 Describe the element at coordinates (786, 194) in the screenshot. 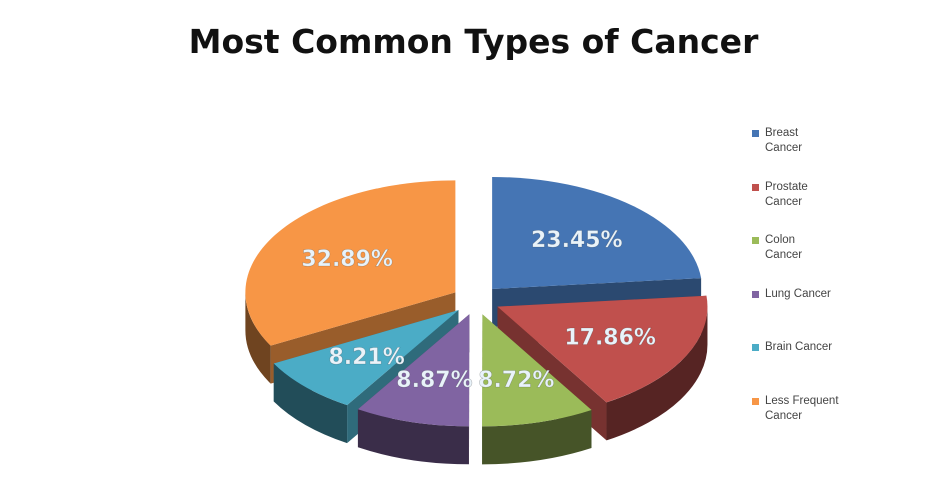

I see `legend-label: Prostate Cancer` at that location.